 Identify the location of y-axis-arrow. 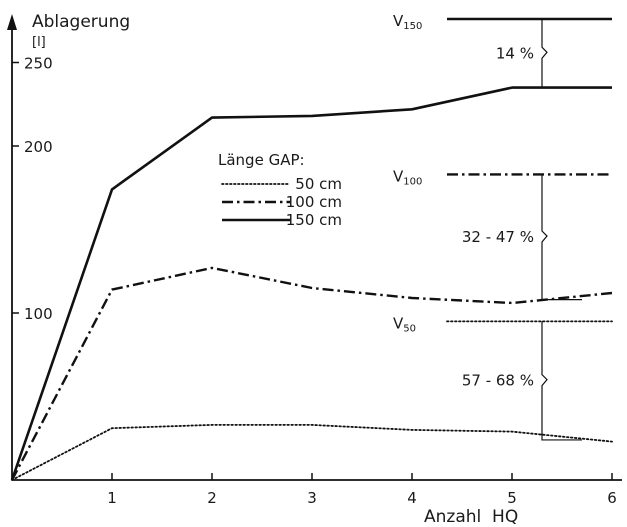
(12, 22).